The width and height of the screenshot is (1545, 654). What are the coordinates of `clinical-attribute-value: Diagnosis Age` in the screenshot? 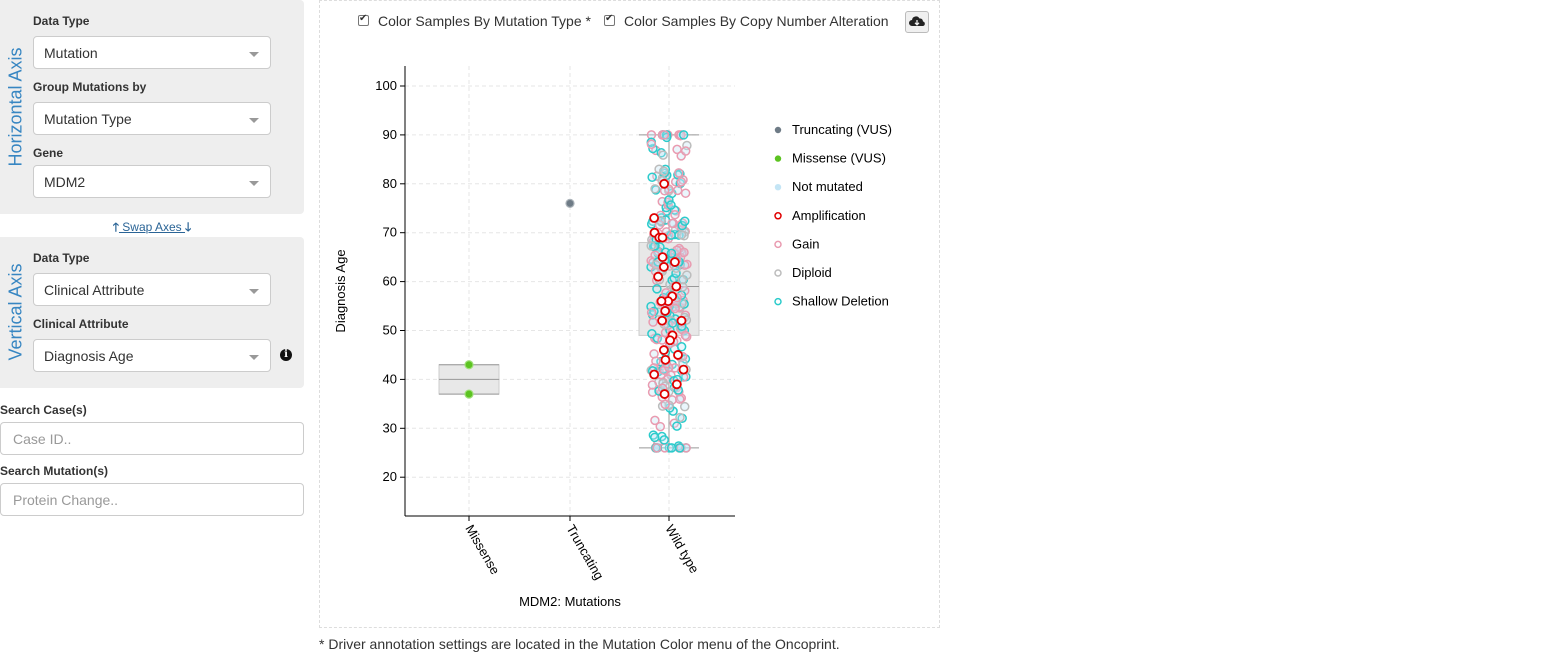 It's located at (89, 356).